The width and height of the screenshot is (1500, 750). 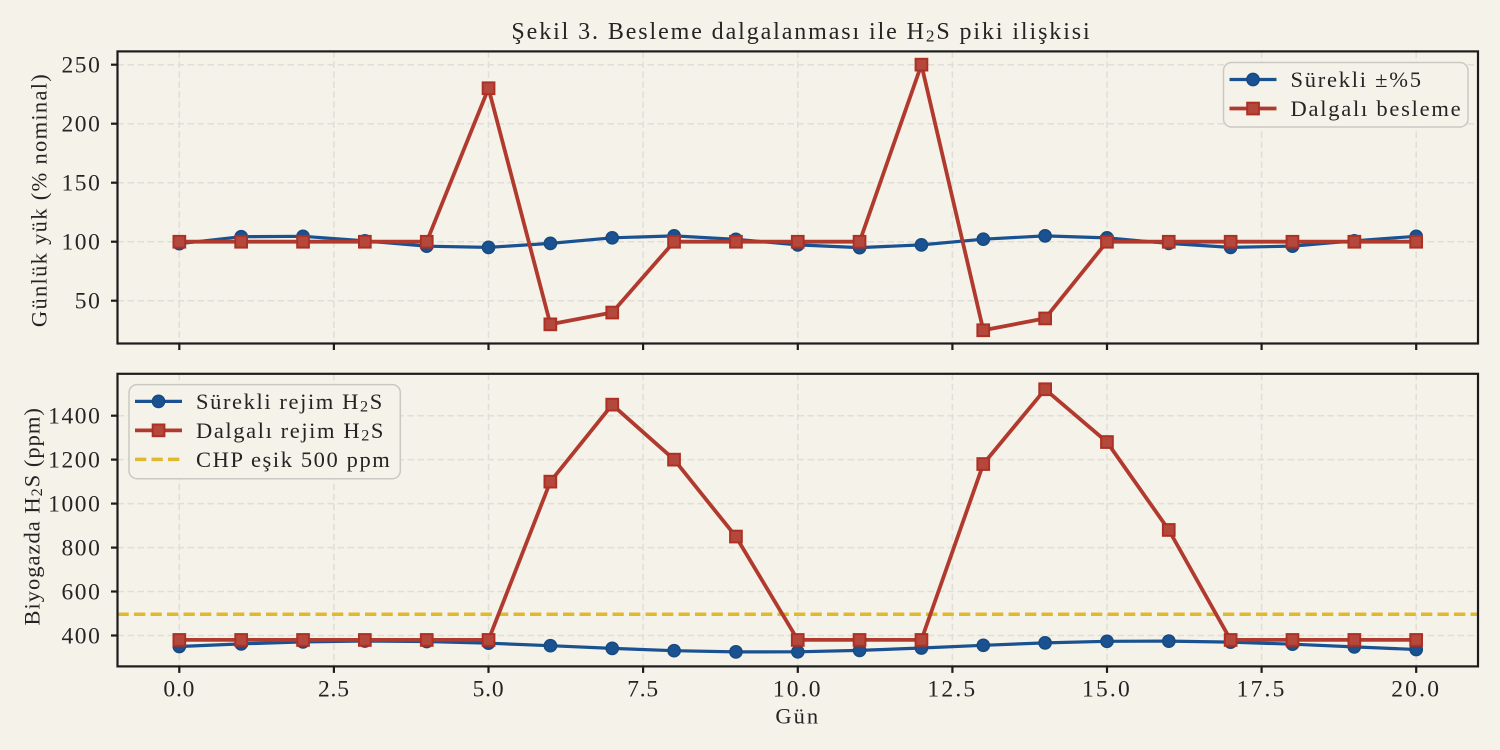 What do you see at coordinates (39, 200) in the screenshot?
I see `svg-text: Günlük yük (% nominal)` at bounding box center [39, 200].